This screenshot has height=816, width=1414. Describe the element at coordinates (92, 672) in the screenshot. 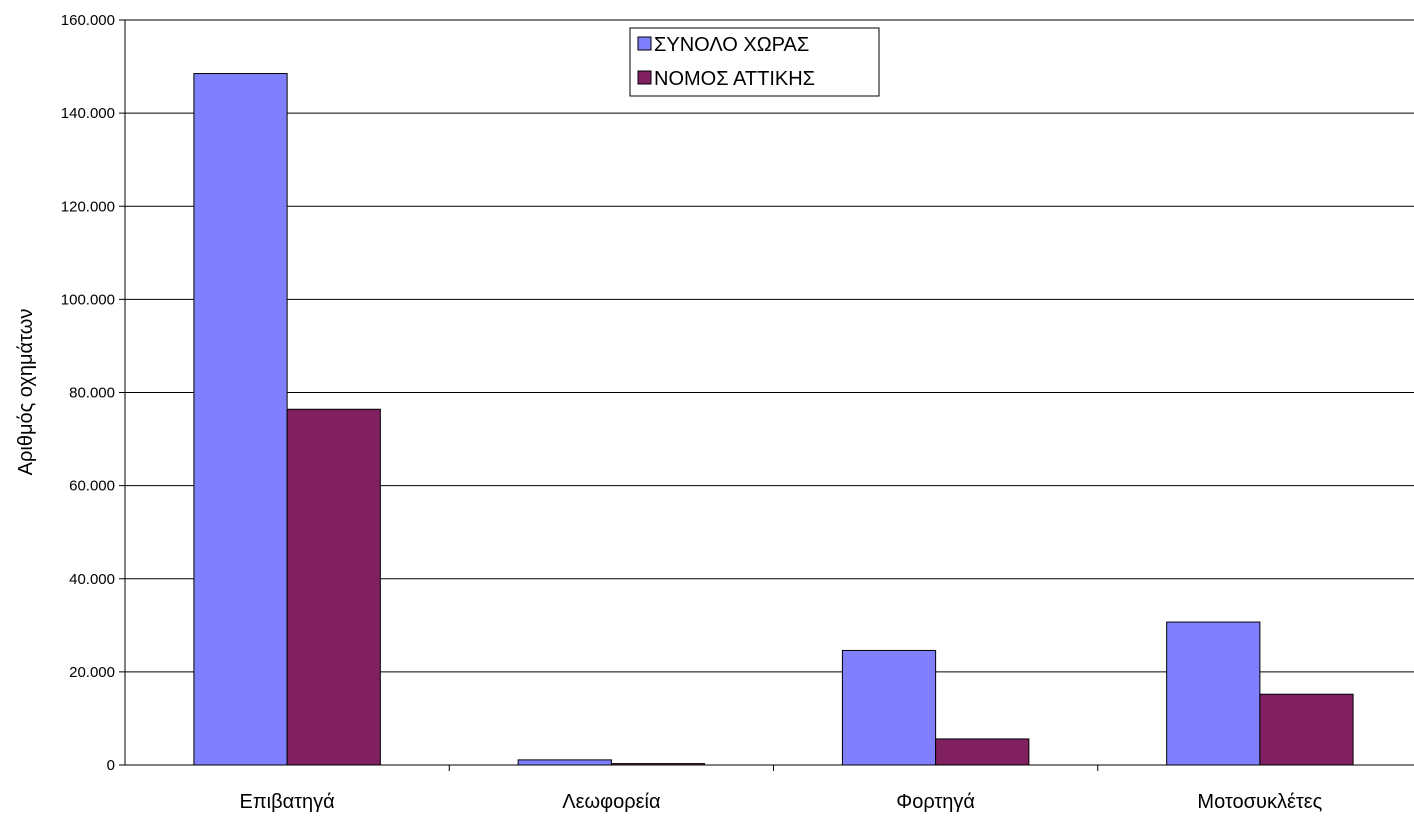

I see `y-tick-label: 20.000` at that location.